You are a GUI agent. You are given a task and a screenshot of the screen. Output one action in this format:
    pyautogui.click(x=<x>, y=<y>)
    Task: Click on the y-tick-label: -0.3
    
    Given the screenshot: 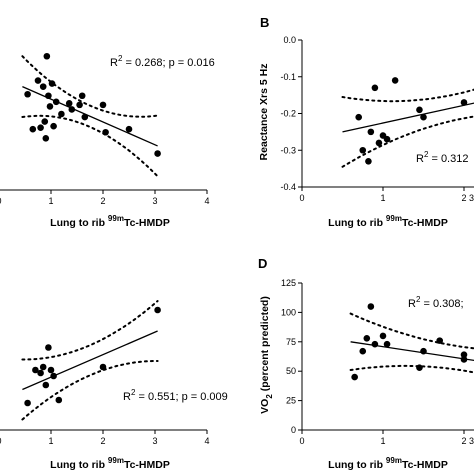 What is the action you would take?
    pyautogui.click(x=288, y=150)
    